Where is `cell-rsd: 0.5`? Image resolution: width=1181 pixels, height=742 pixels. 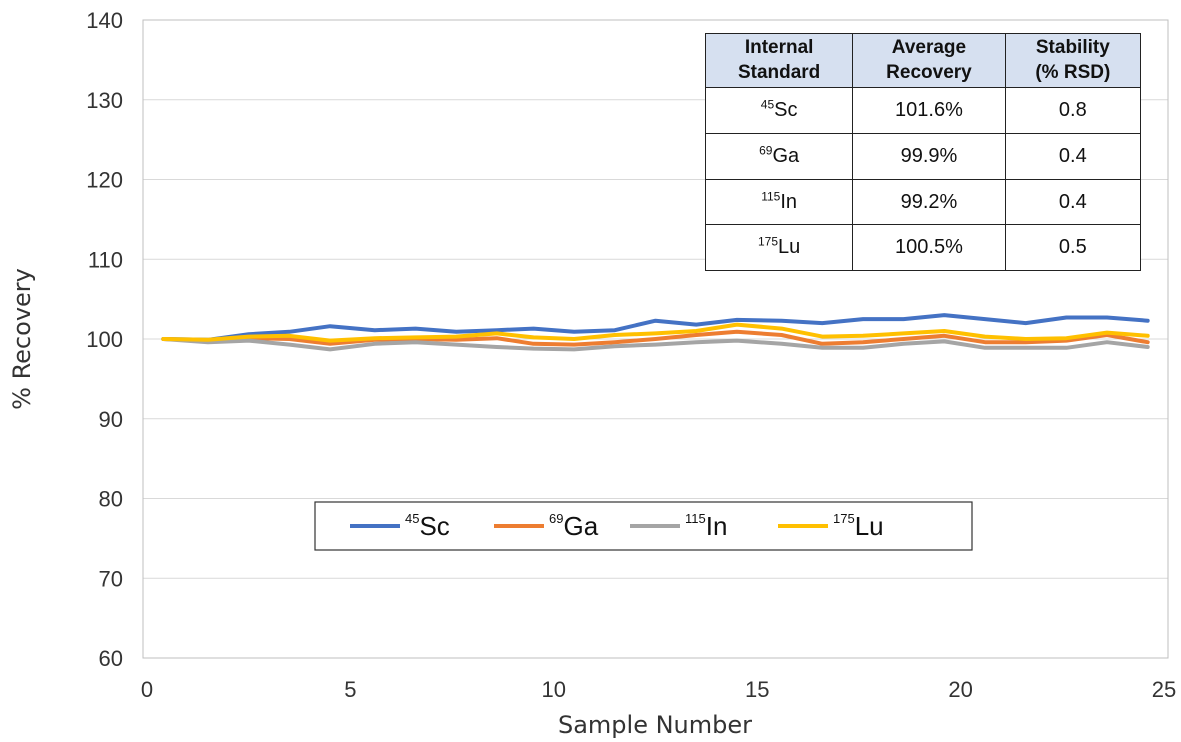 cell-rsd: 0.5 is located at coordinates (1073, 247).